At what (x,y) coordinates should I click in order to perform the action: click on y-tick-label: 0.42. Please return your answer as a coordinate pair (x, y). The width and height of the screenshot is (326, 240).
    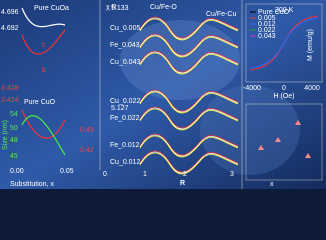
    Looking at the image, I should click on (87, 150).